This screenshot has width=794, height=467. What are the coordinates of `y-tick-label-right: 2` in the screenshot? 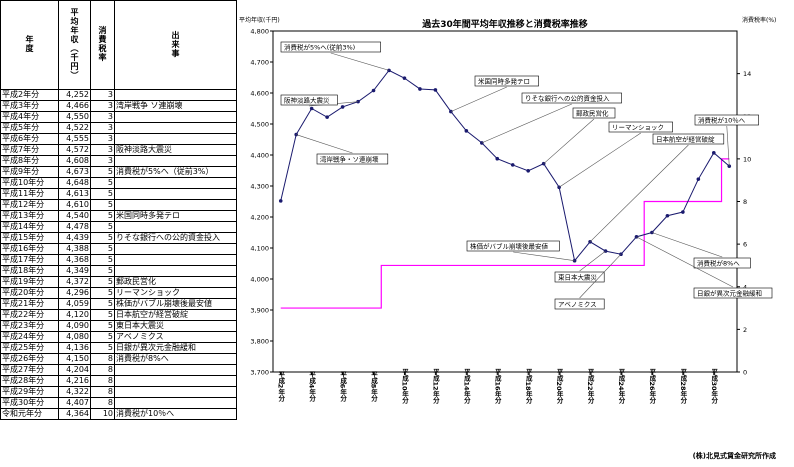 It's located at (745, 330).